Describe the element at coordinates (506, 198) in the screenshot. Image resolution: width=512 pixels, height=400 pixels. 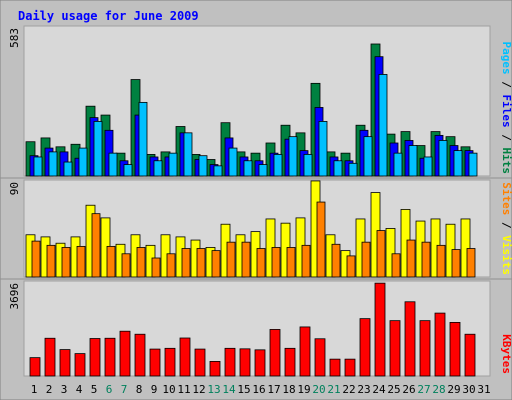
I see `legend-sites: Sites` at that location.